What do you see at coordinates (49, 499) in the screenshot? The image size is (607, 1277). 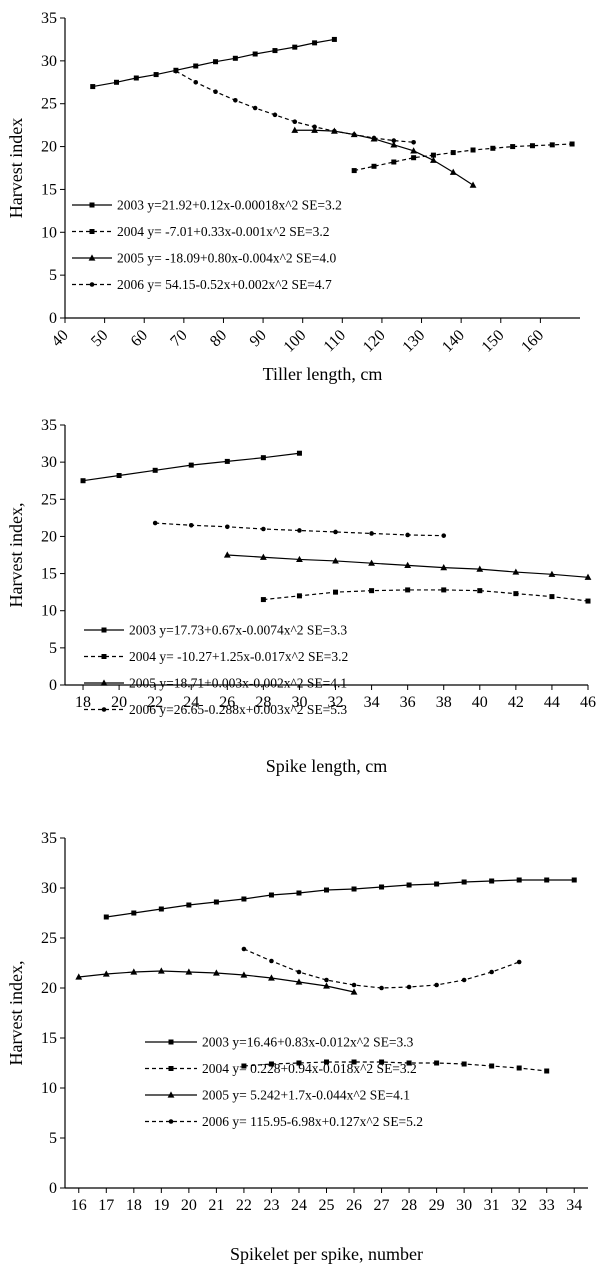 I see `y-tick-label: 25` at bounding box center [49, 499].